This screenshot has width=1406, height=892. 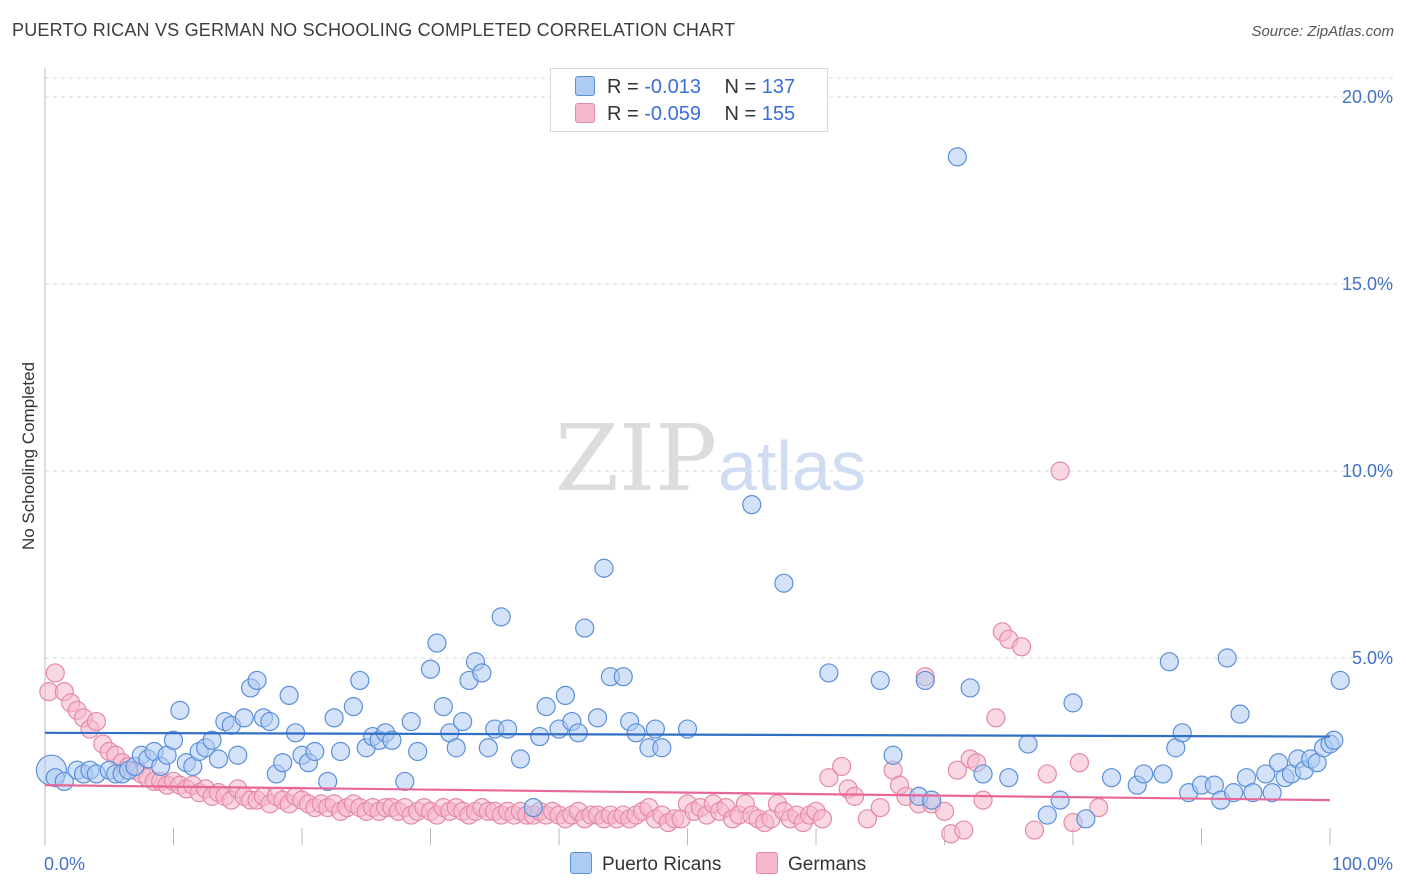 What do you see at coordinates (827, 864) in the screenshot?
I see `legend-series2-label: Germans` at bounding box center [827, 864].